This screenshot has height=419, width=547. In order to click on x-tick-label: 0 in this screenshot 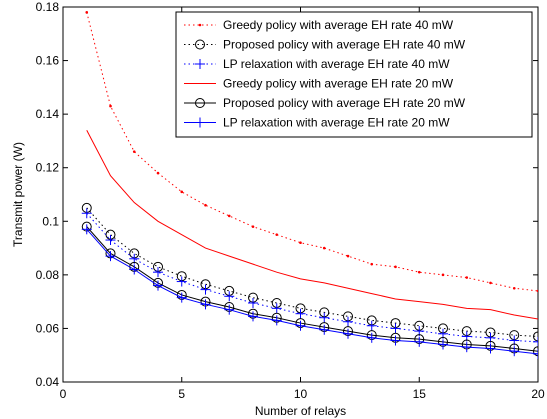, I will do `click(63, 394)`.